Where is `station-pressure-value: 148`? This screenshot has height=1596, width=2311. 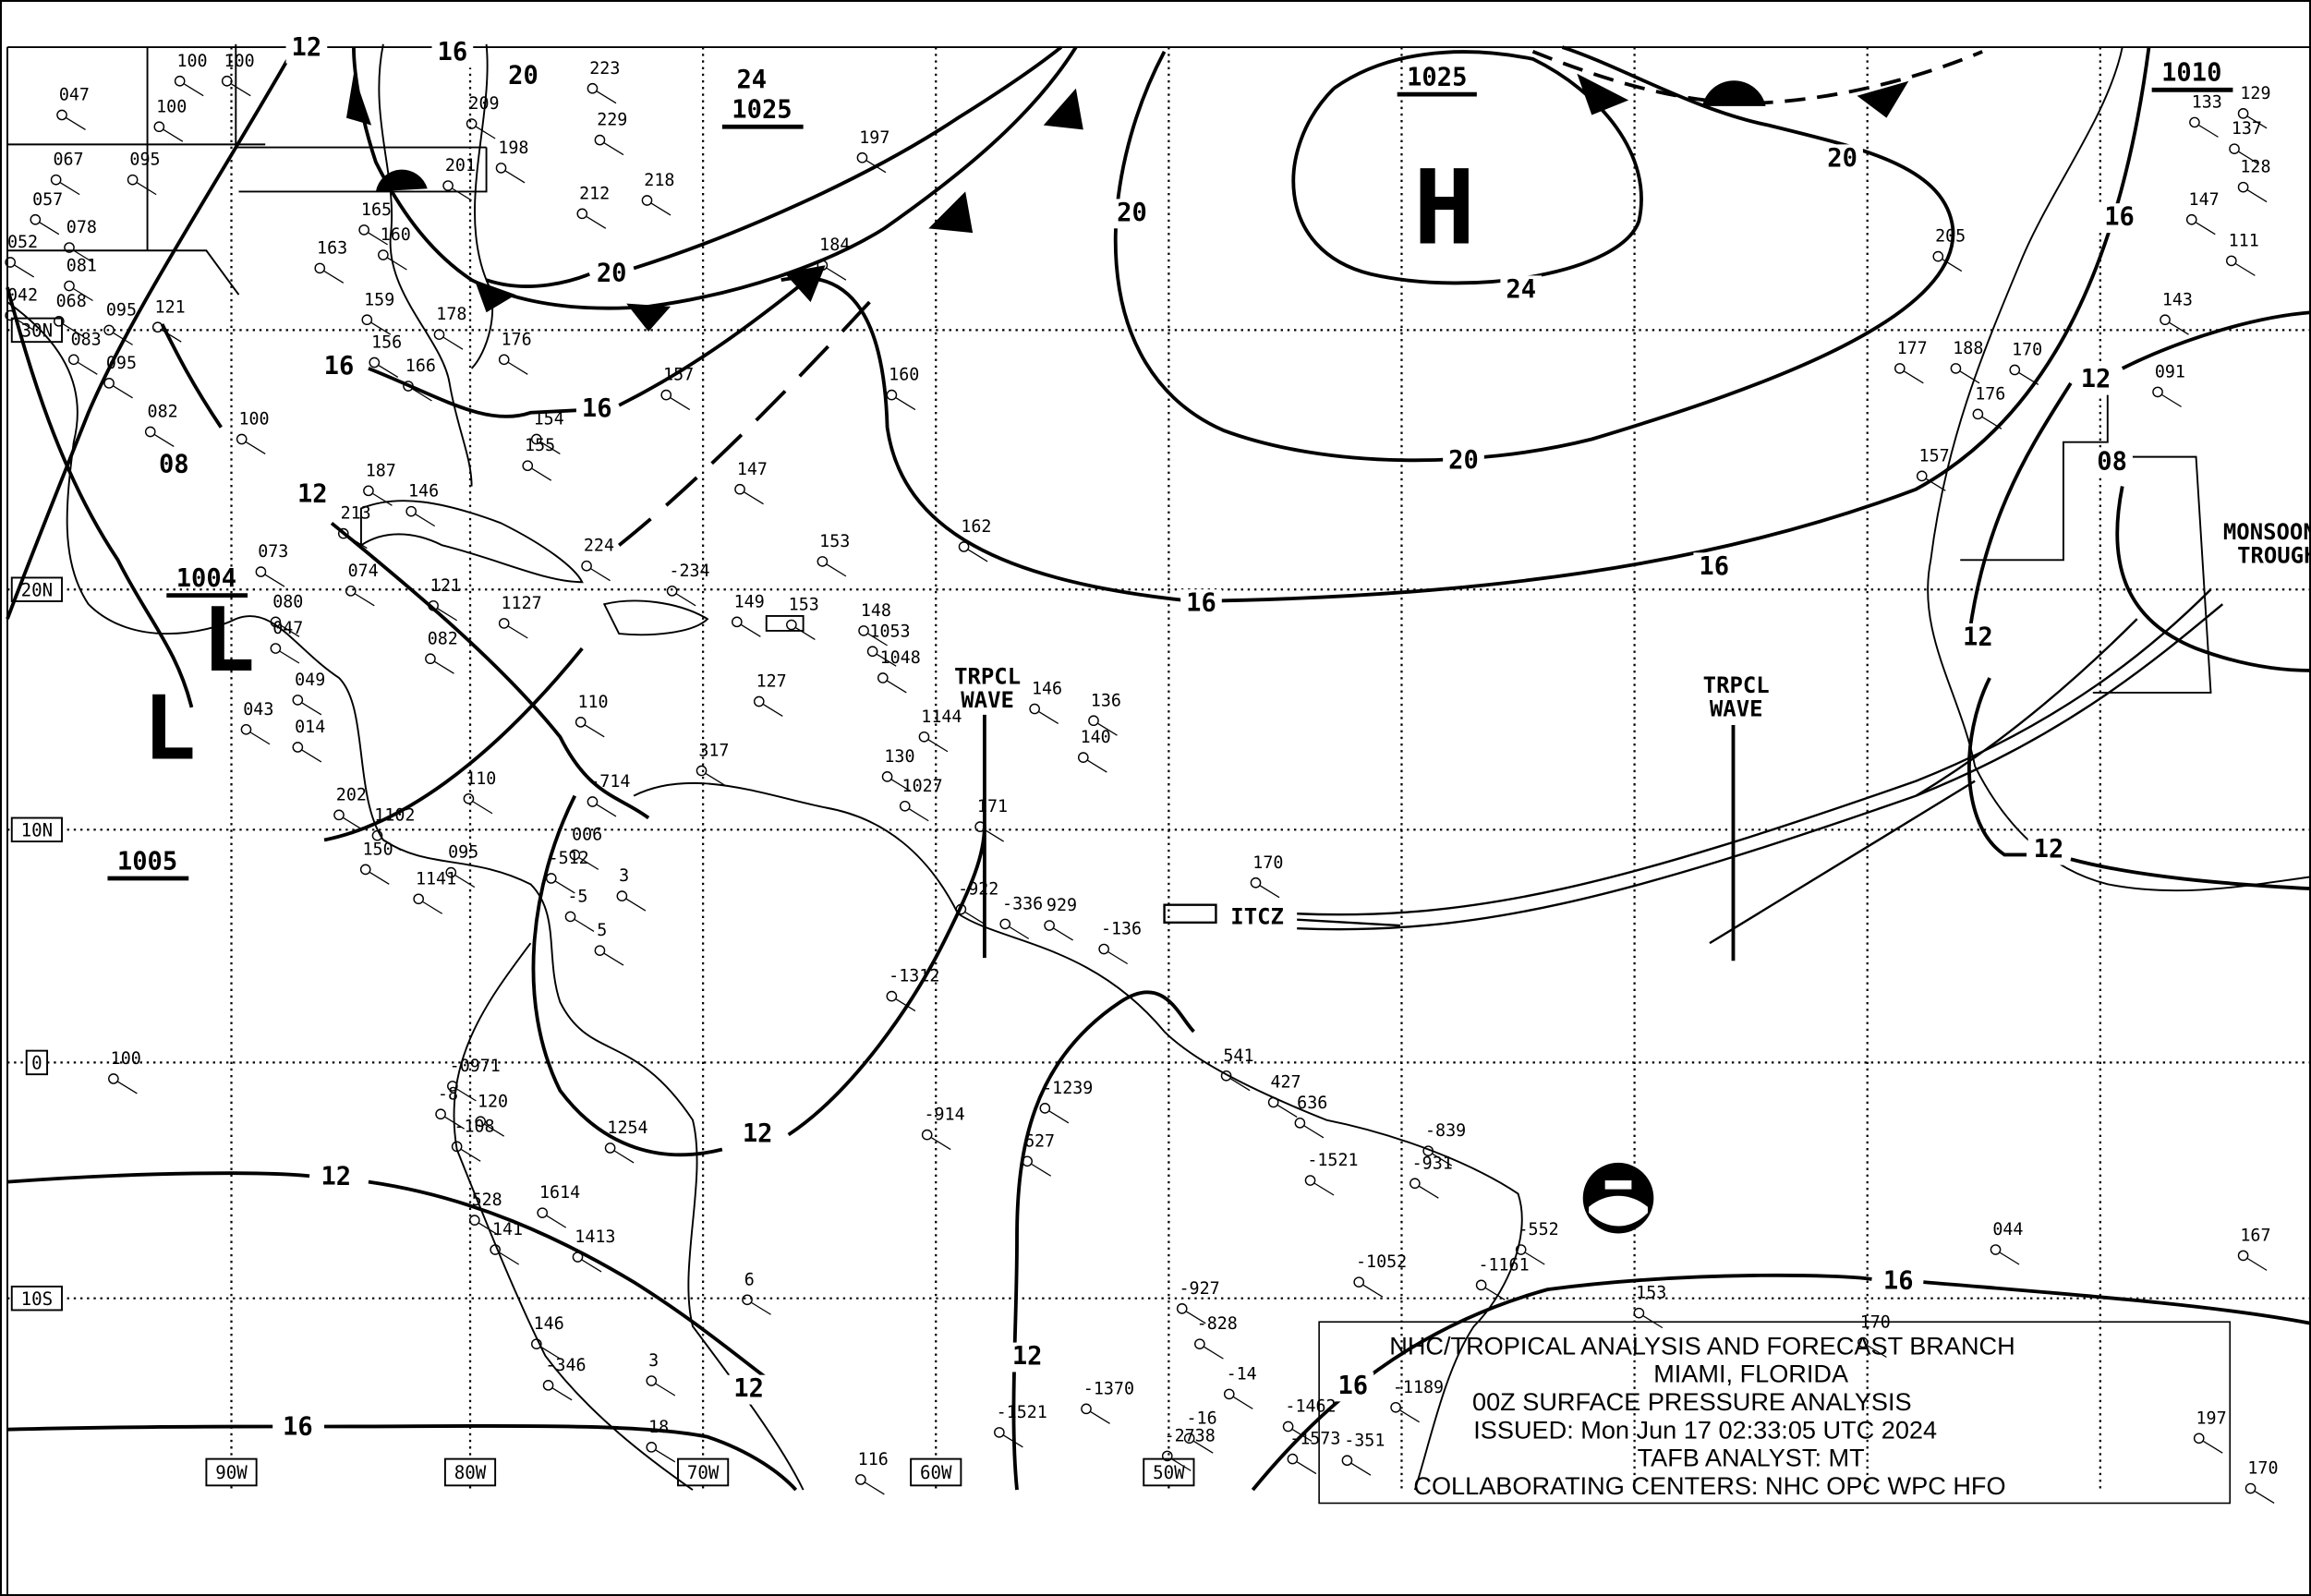
station-pressure-value: 148 is located at coordinates (876, 611).